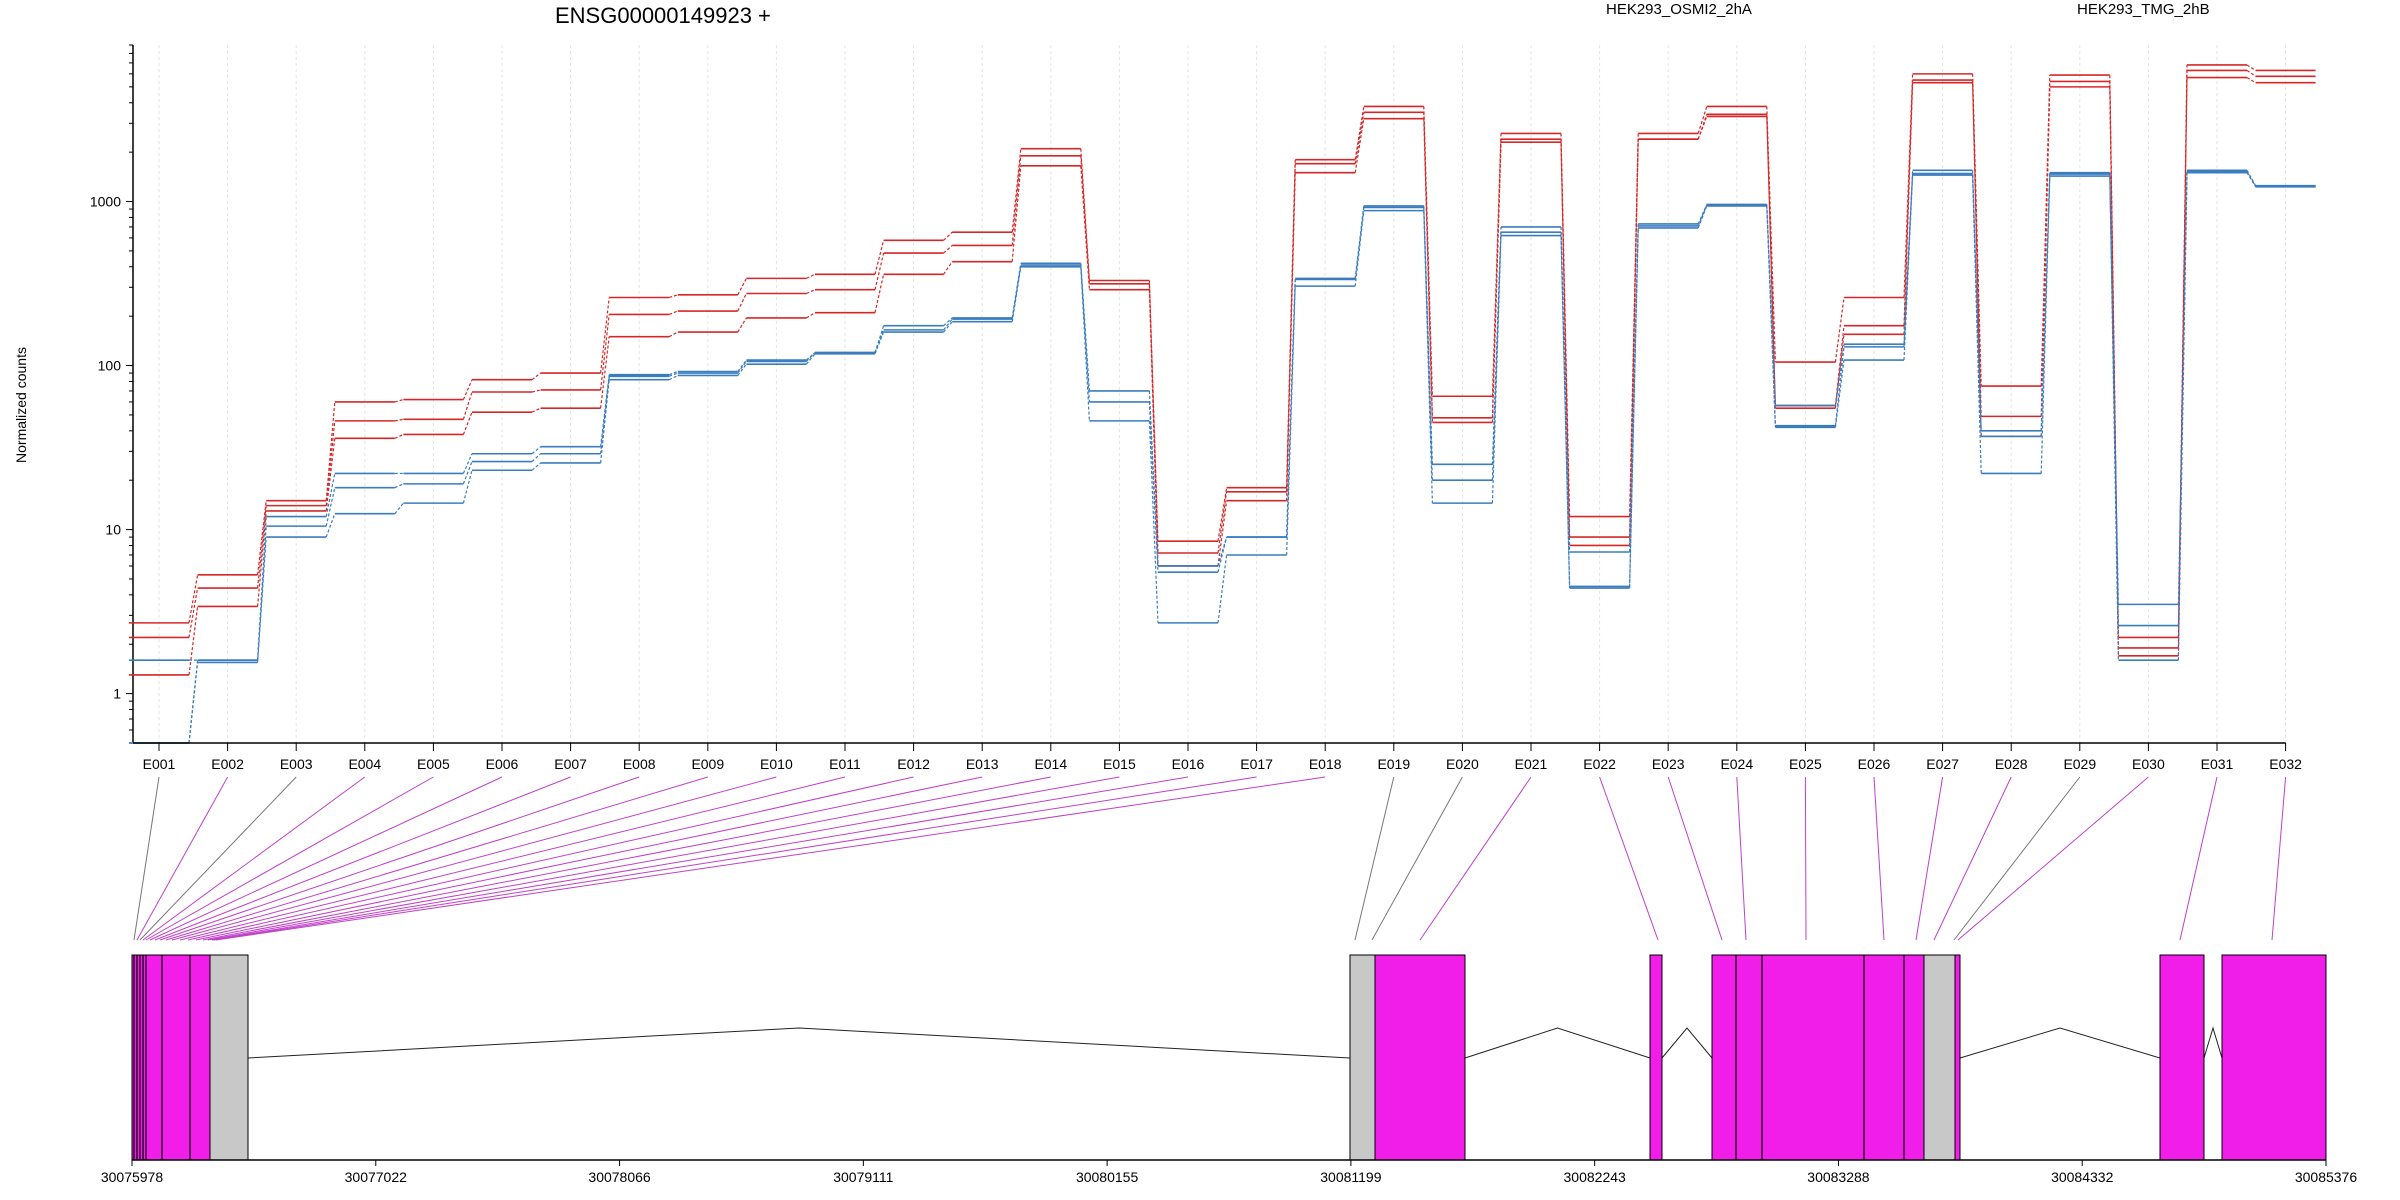 The width and height of the screenshot is (2400, 1200). What do you see at coordinates (639, 764) in the screenshot?
I see `exon-label: E008` at bounding box center [639, 764].